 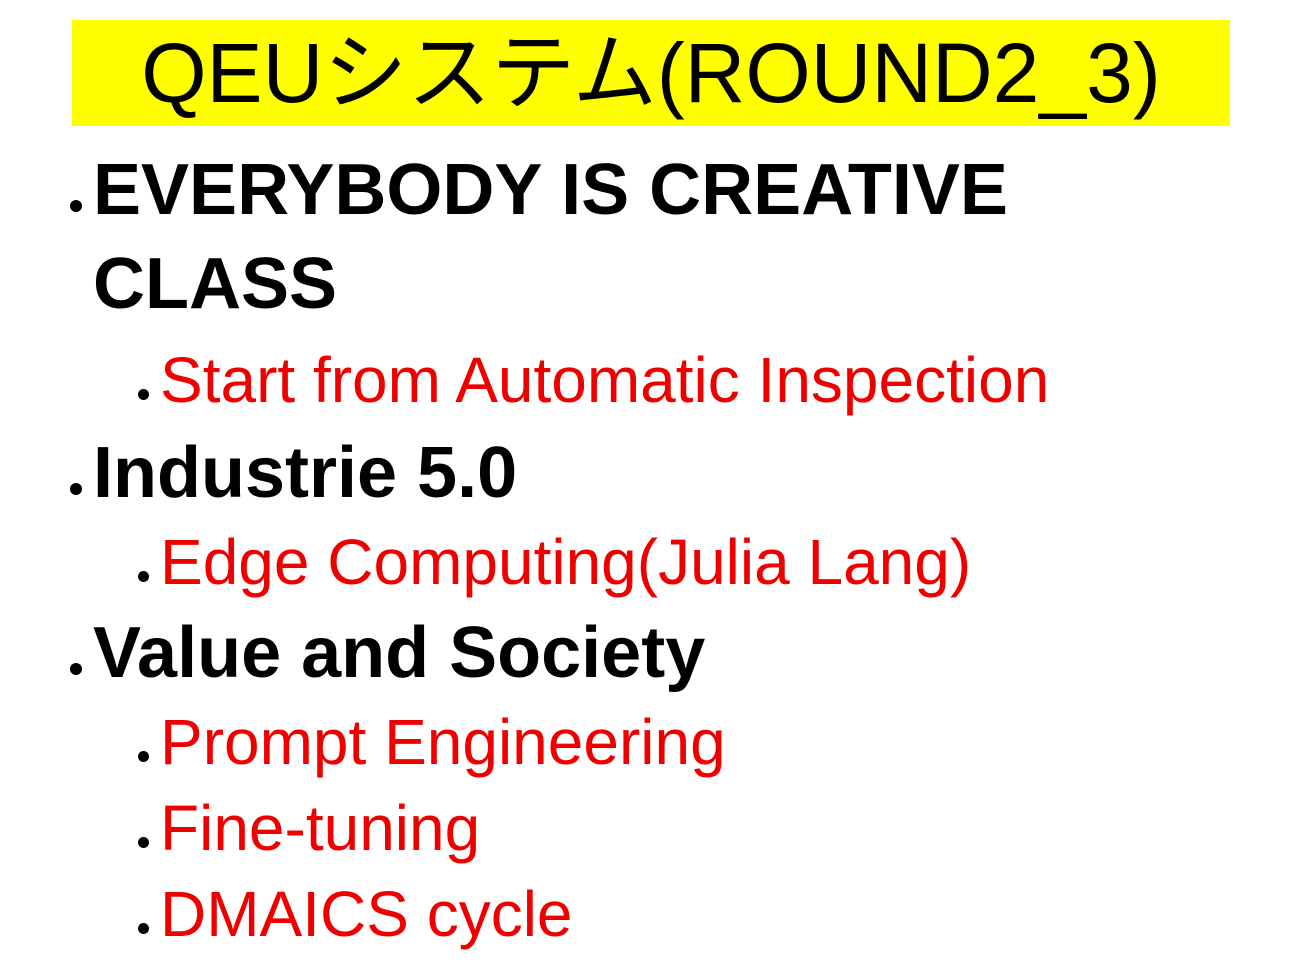 What do you see at coordinates (605, 380) in the screenshot?
I see `sub-bullet-label: Start from Automatic Inspection` at bounding box center [605, 380].